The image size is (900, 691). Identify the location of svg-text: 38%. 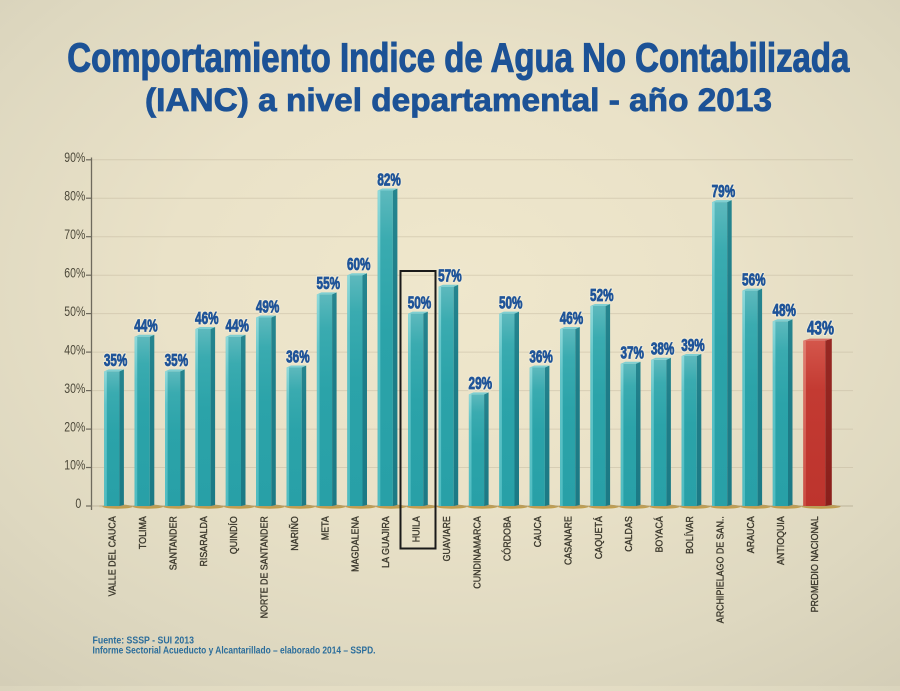
(663, 349).